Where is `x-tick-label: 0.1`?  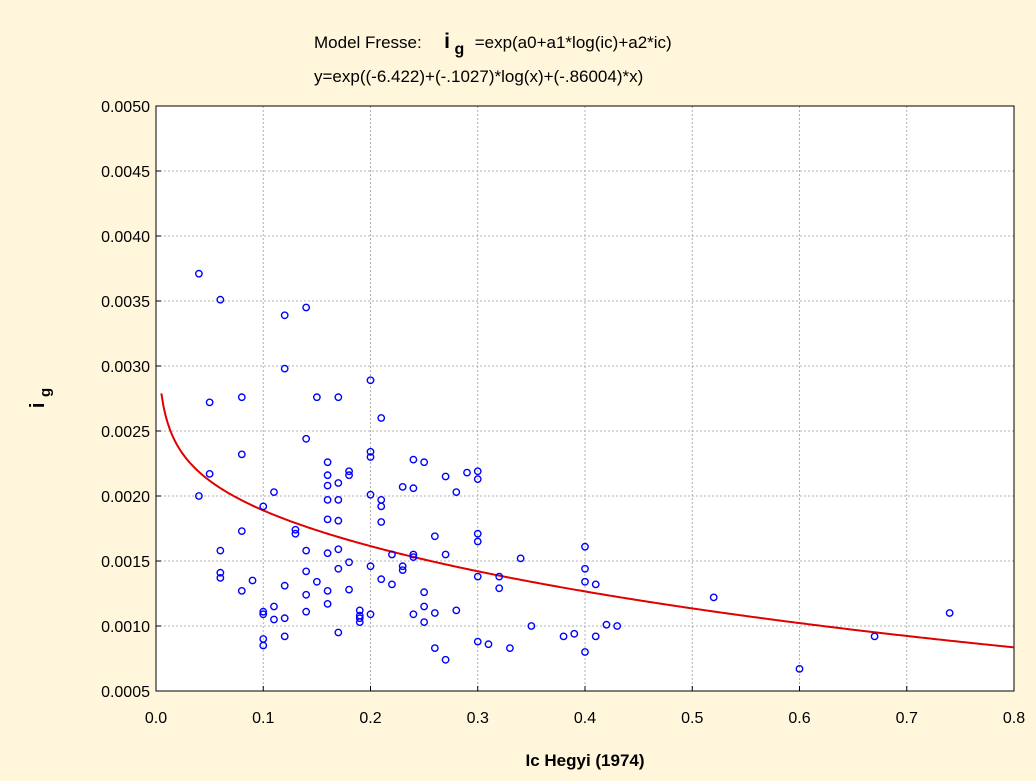
x-tick-label: 0.1 is located at coordinates (263, 718).